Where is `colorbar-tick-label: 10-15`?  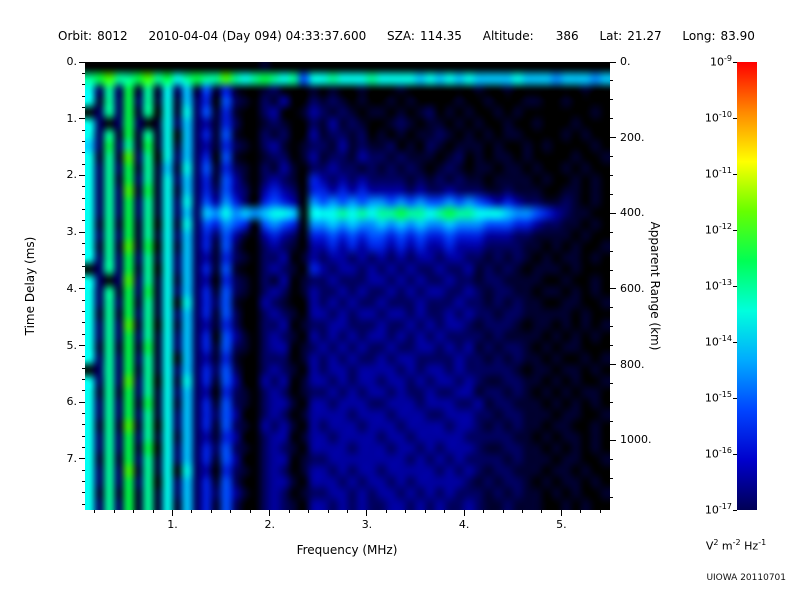
colorbar-tick-label: 10-15 is located at coordinates (718, 397).